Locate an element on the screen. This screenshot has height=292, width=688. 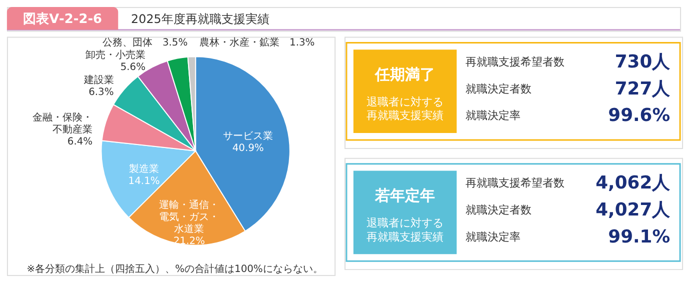
text: ※各分類の集計上（四捨五入）、%の合計値は100%にならない。 is located at coordinates (174, 269).